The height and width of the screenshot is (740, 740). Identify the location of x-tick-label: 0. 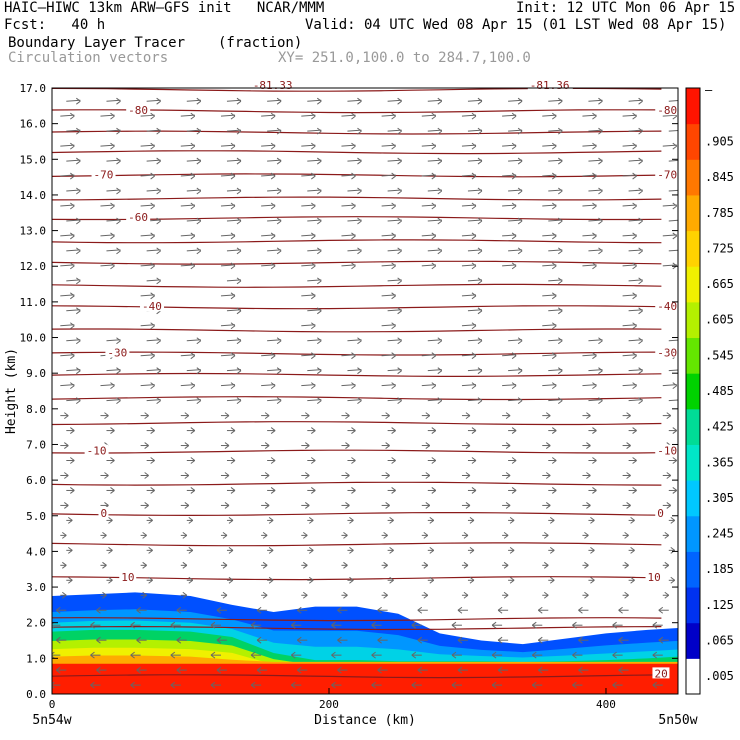
(52, 704).